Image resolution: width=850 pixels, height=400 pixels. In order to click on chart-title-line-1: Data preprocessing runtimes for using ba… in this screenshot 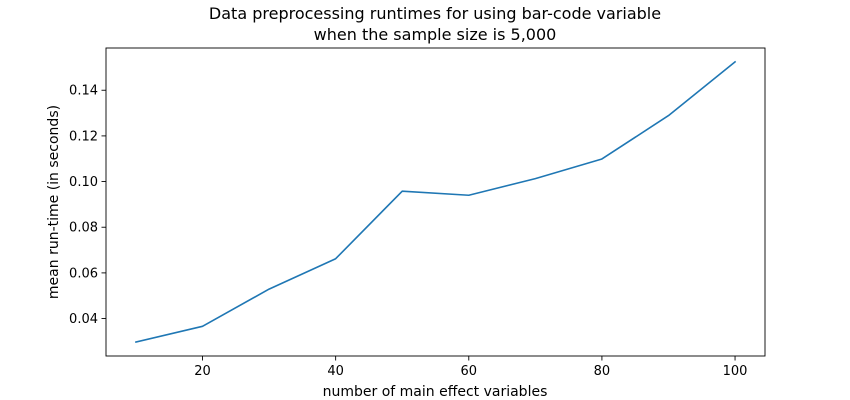, I will do `click(435, 13)`.